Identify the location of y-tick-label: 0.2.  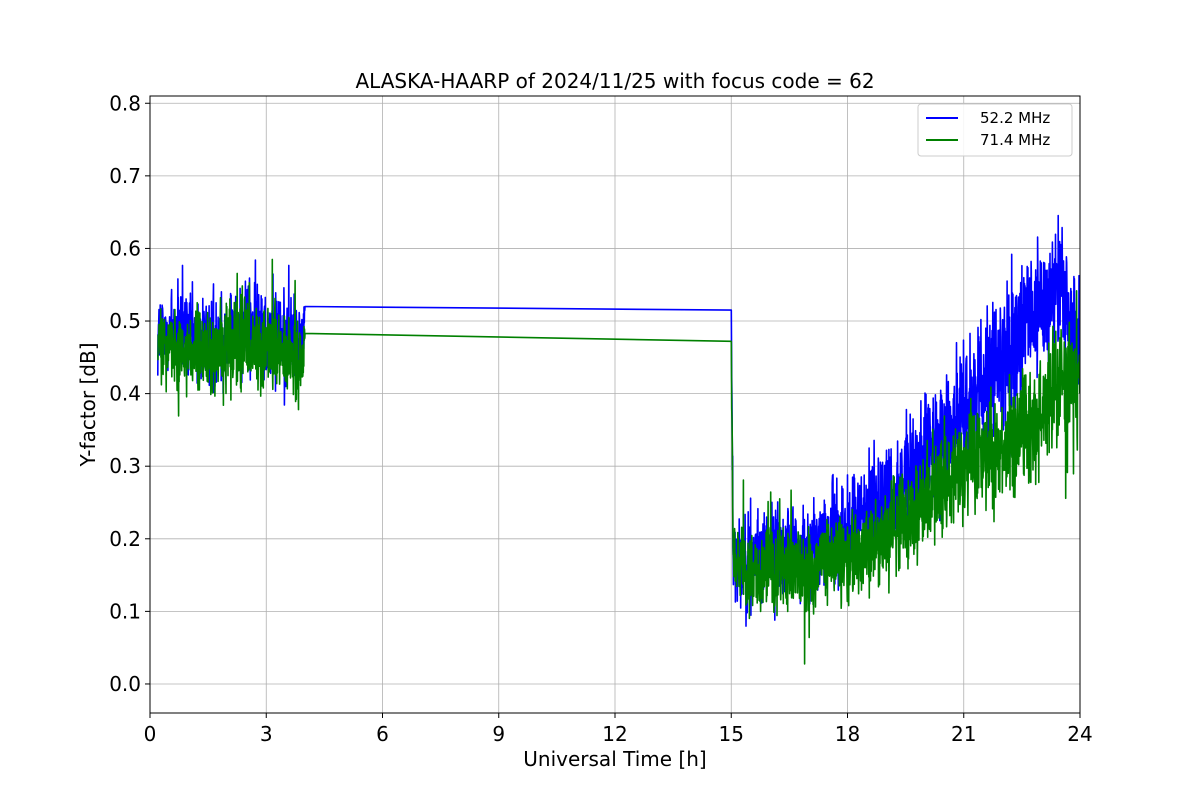
(125, 539).